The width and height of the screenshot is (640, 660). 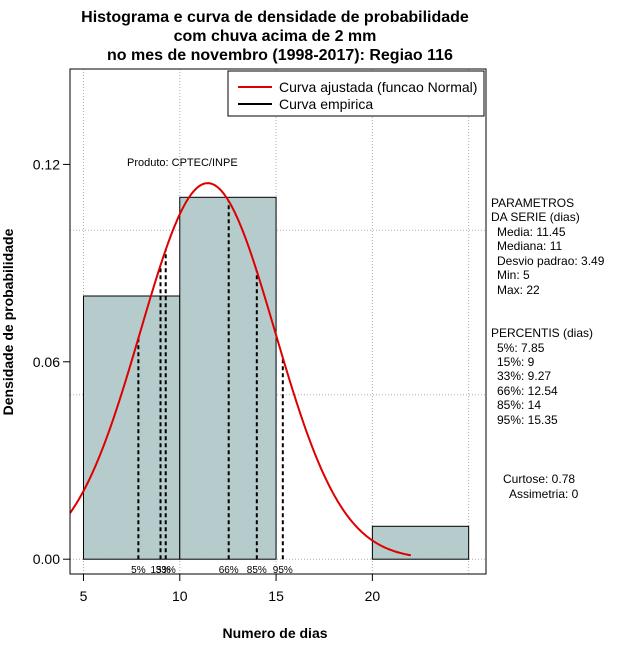 I want to click on percentil-85: 85%: 14, so click(x=519, y=405).